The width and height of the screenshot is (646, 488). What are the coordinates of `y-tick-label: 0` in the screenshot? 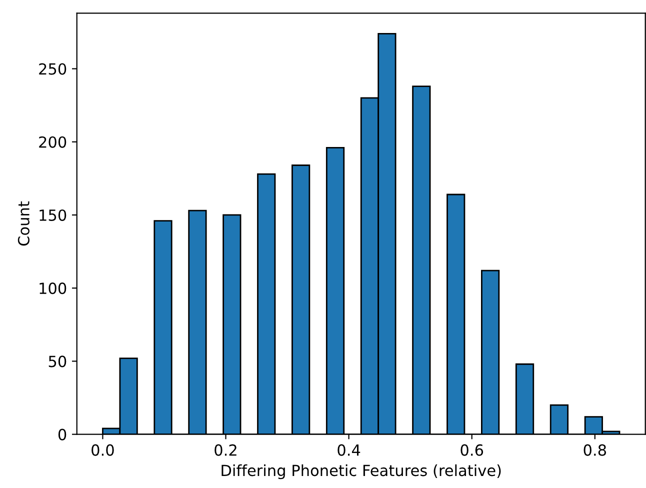 It's located at (62, 434).